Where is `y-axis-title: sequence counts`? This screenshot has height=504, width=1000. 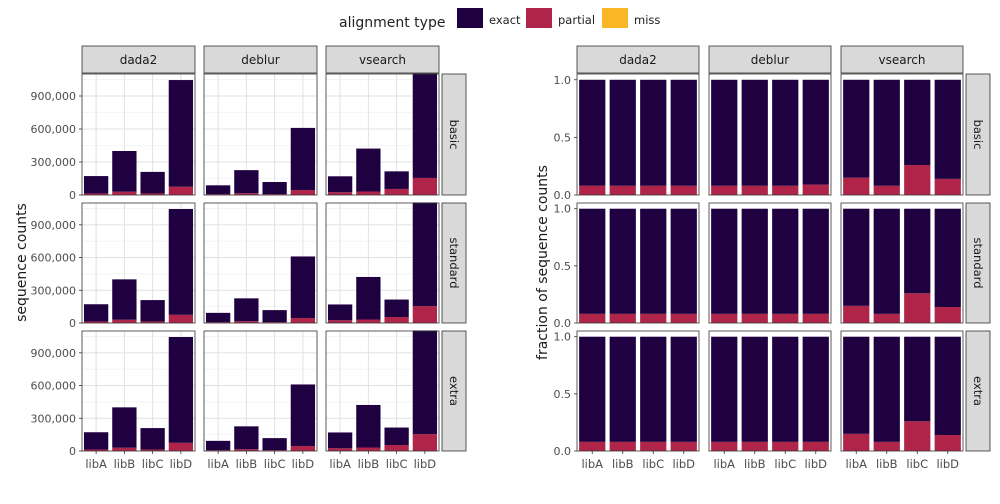
y-axis-title: sequence counts is located at coordinates (22, 262).